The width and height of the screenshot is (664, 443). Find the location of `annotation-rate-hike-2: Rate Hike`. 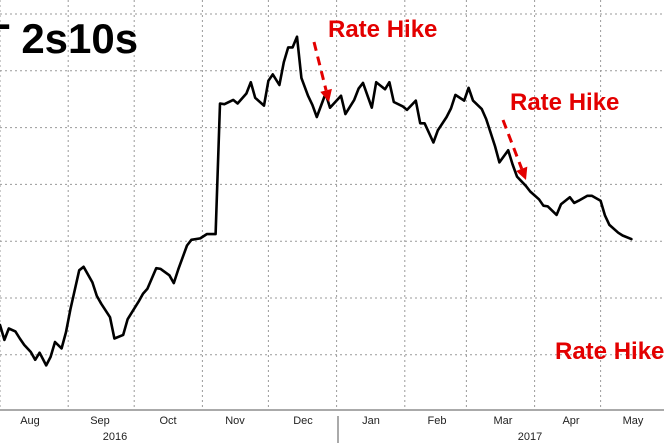

annotation-rate-hike-2: Rate Hike is located at coordinates (564, 102).